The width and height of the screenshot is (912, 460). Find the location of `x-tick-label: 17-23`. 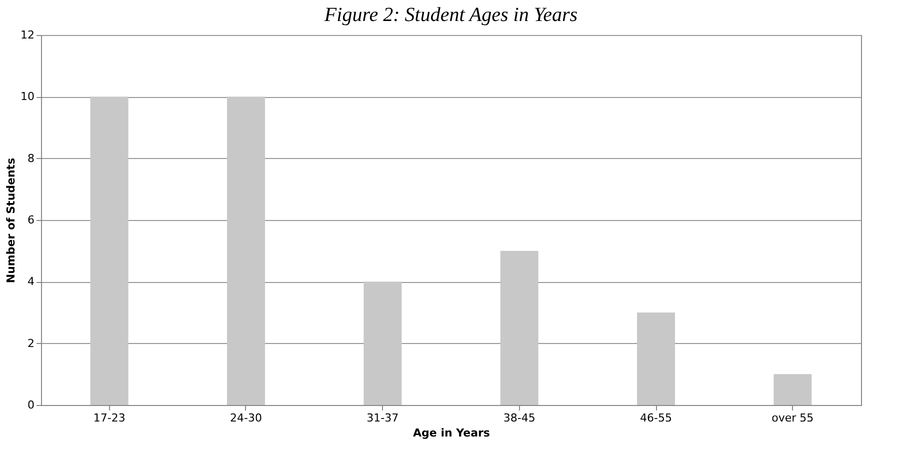

x-tick-label: 17-23 is located at coordinates (109, 418).